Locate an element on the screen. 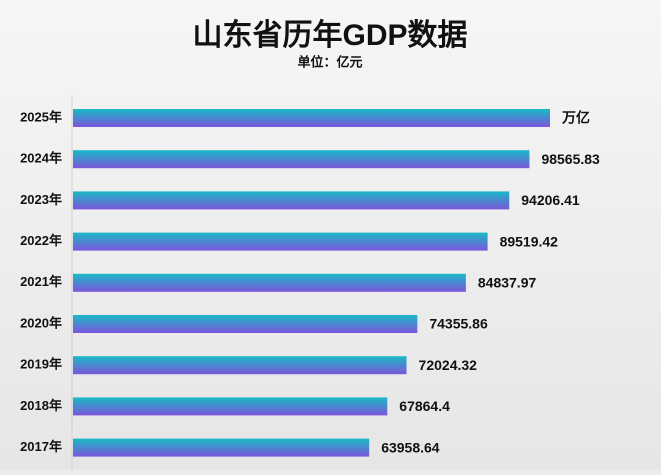  y-tick-label: 2020年 is located at coordinates (41, 322).